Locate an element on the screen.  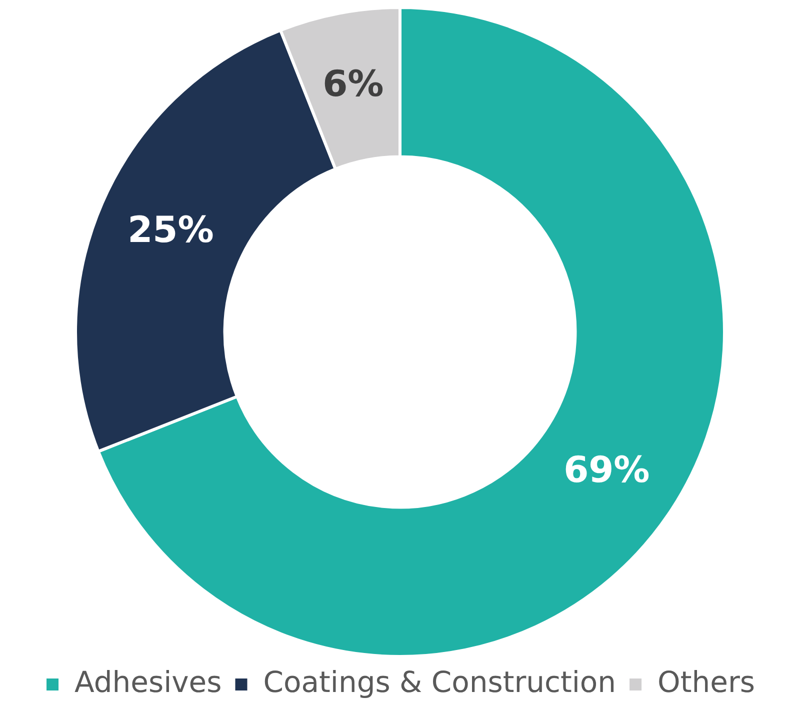
data-label: 6% is located at coordinates (353, 84).